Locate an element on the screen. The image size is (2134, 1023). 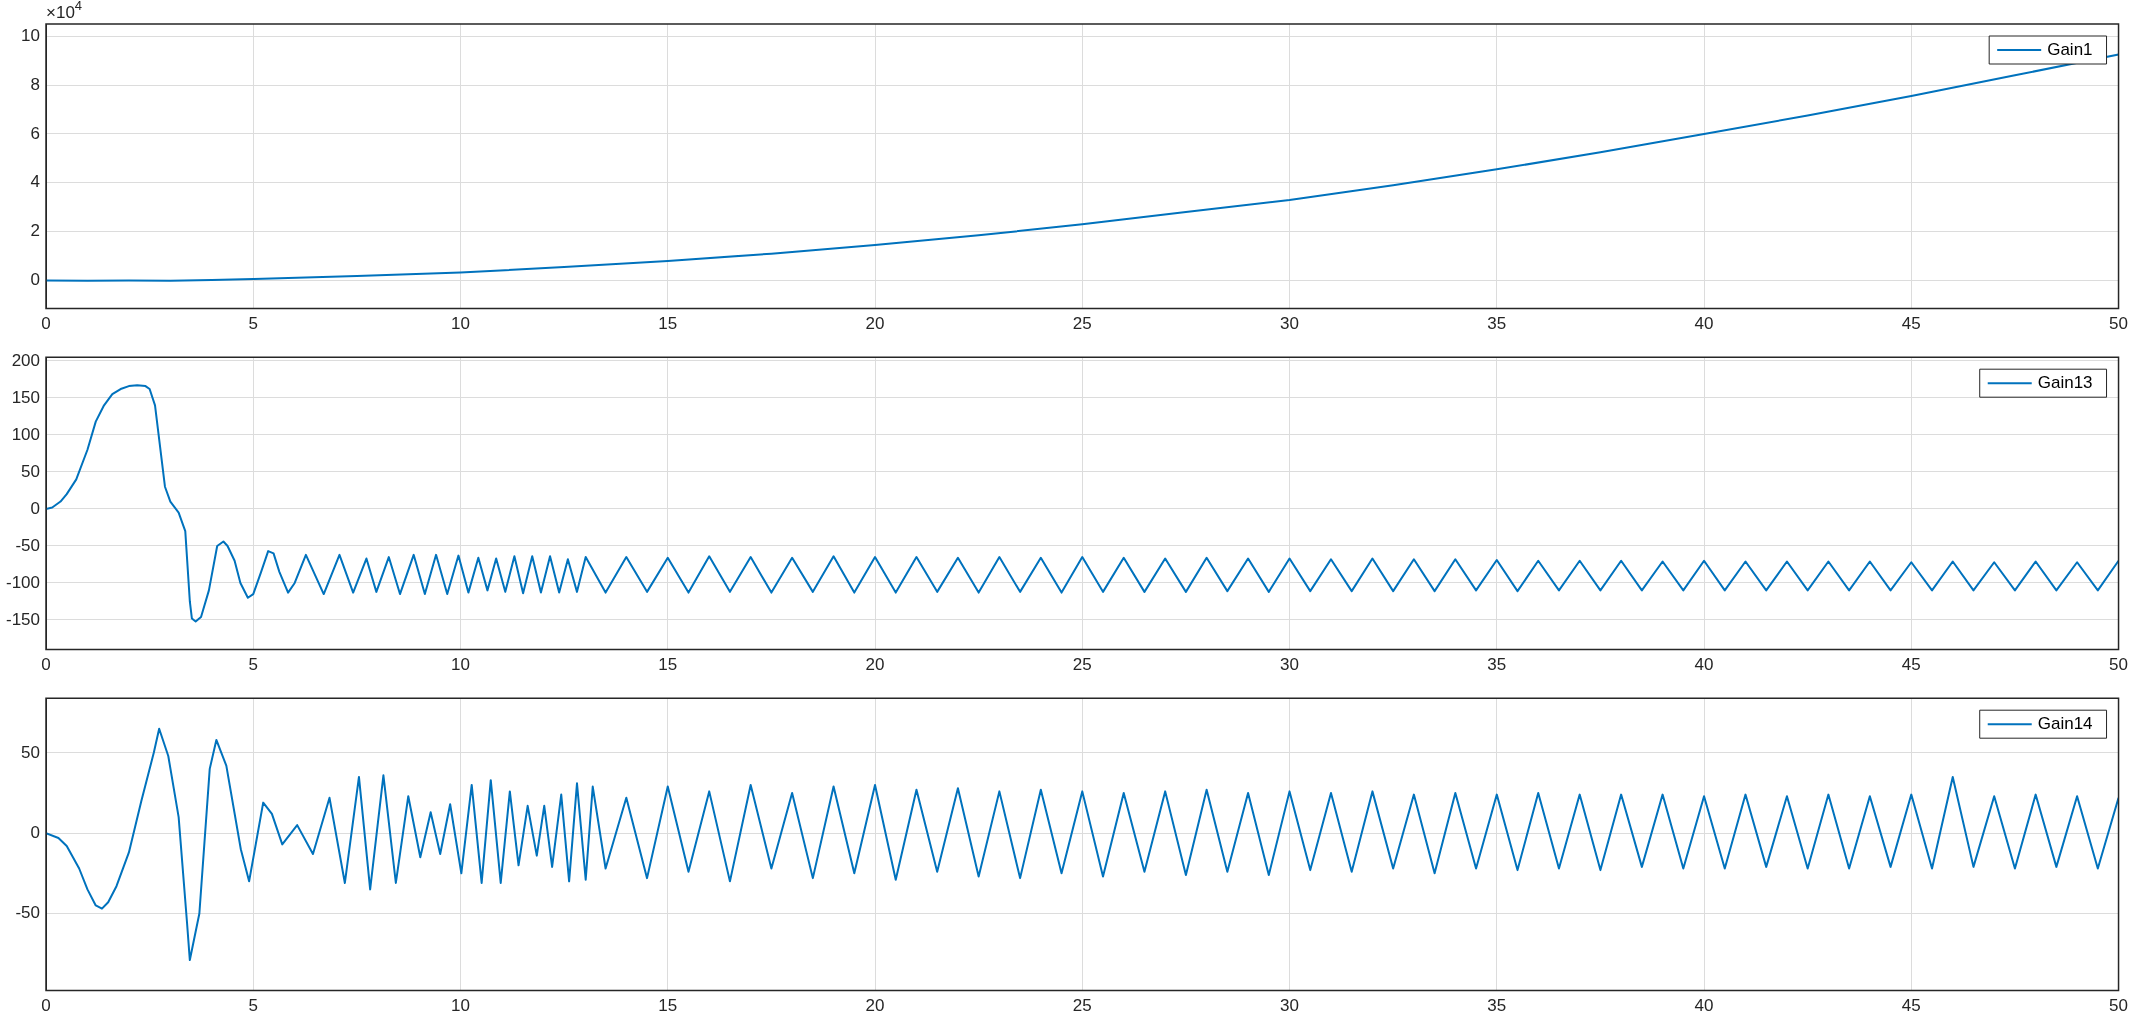
y-tick-label: 10 is located at coordinates (30, 35).